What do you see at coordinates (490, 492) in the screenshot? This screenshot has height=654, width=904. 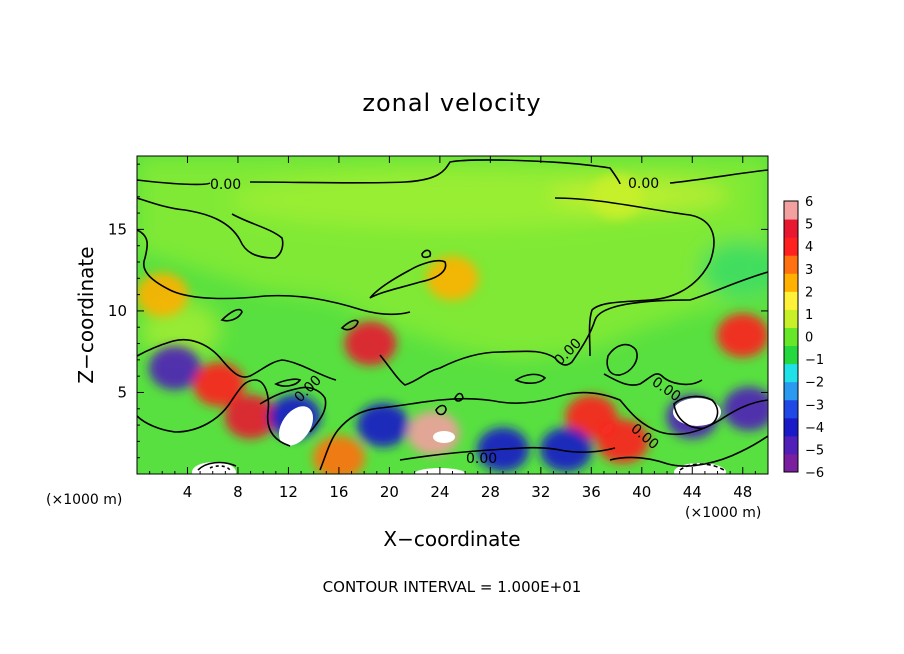 I see `x-tick-label: 28` at bounding box center [490, 492].